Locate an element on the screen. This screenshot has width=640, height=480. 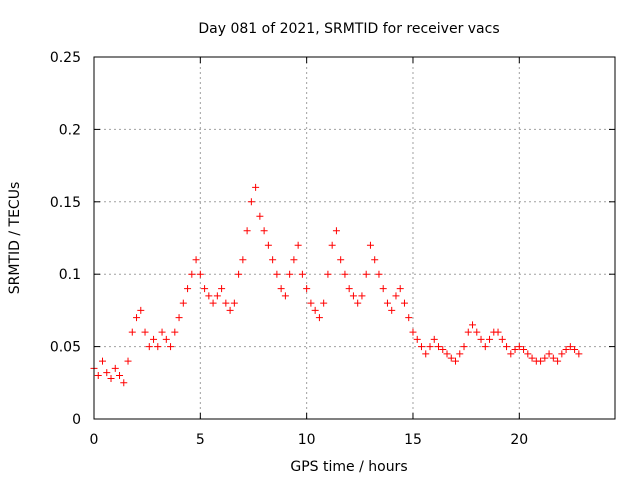
y-tick-label: 0.15 is located at coordinates (65, 203).